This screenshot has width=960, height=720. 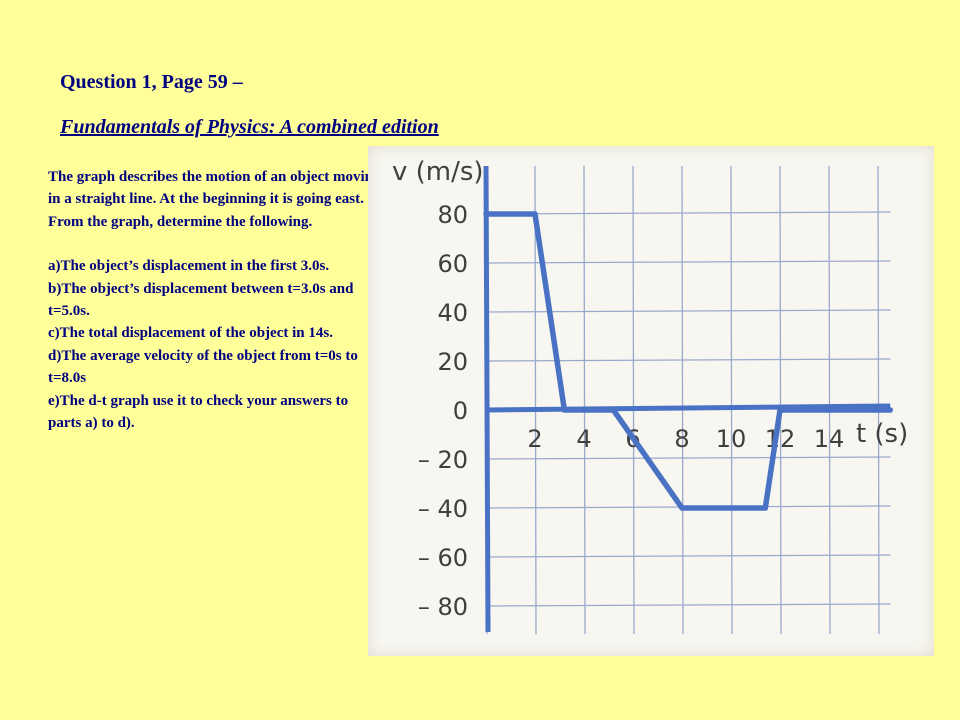 What do you see at coordinates (688, 408) in the screenshot?
I see `x-axis` at bounding box center [688, 408].